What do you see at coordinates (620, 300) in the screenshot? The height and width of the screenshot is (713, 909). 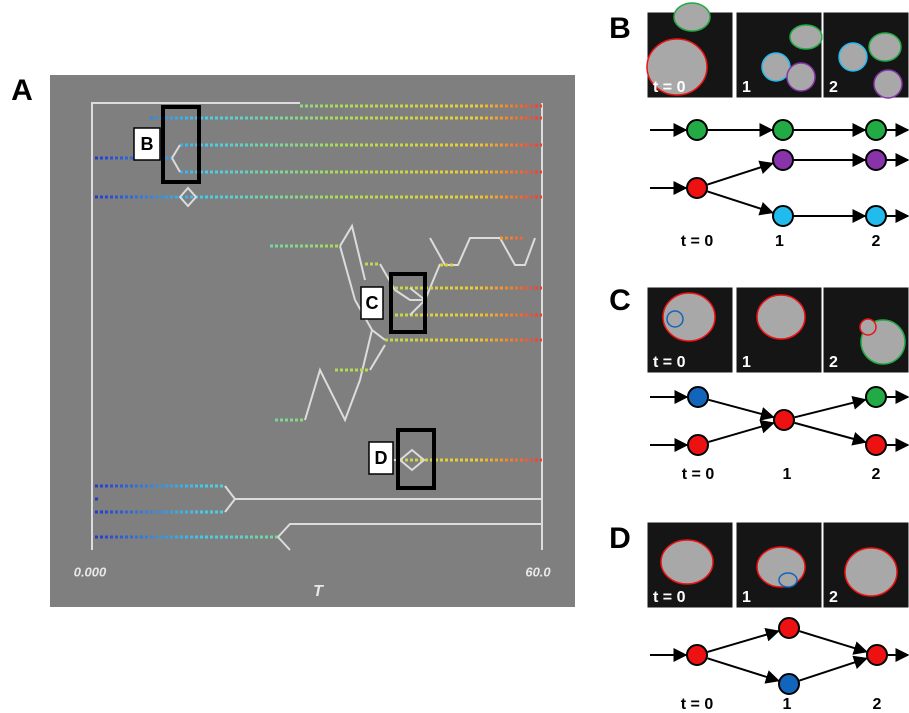 I see `panel-label: C` at bounding box center [620, 300].